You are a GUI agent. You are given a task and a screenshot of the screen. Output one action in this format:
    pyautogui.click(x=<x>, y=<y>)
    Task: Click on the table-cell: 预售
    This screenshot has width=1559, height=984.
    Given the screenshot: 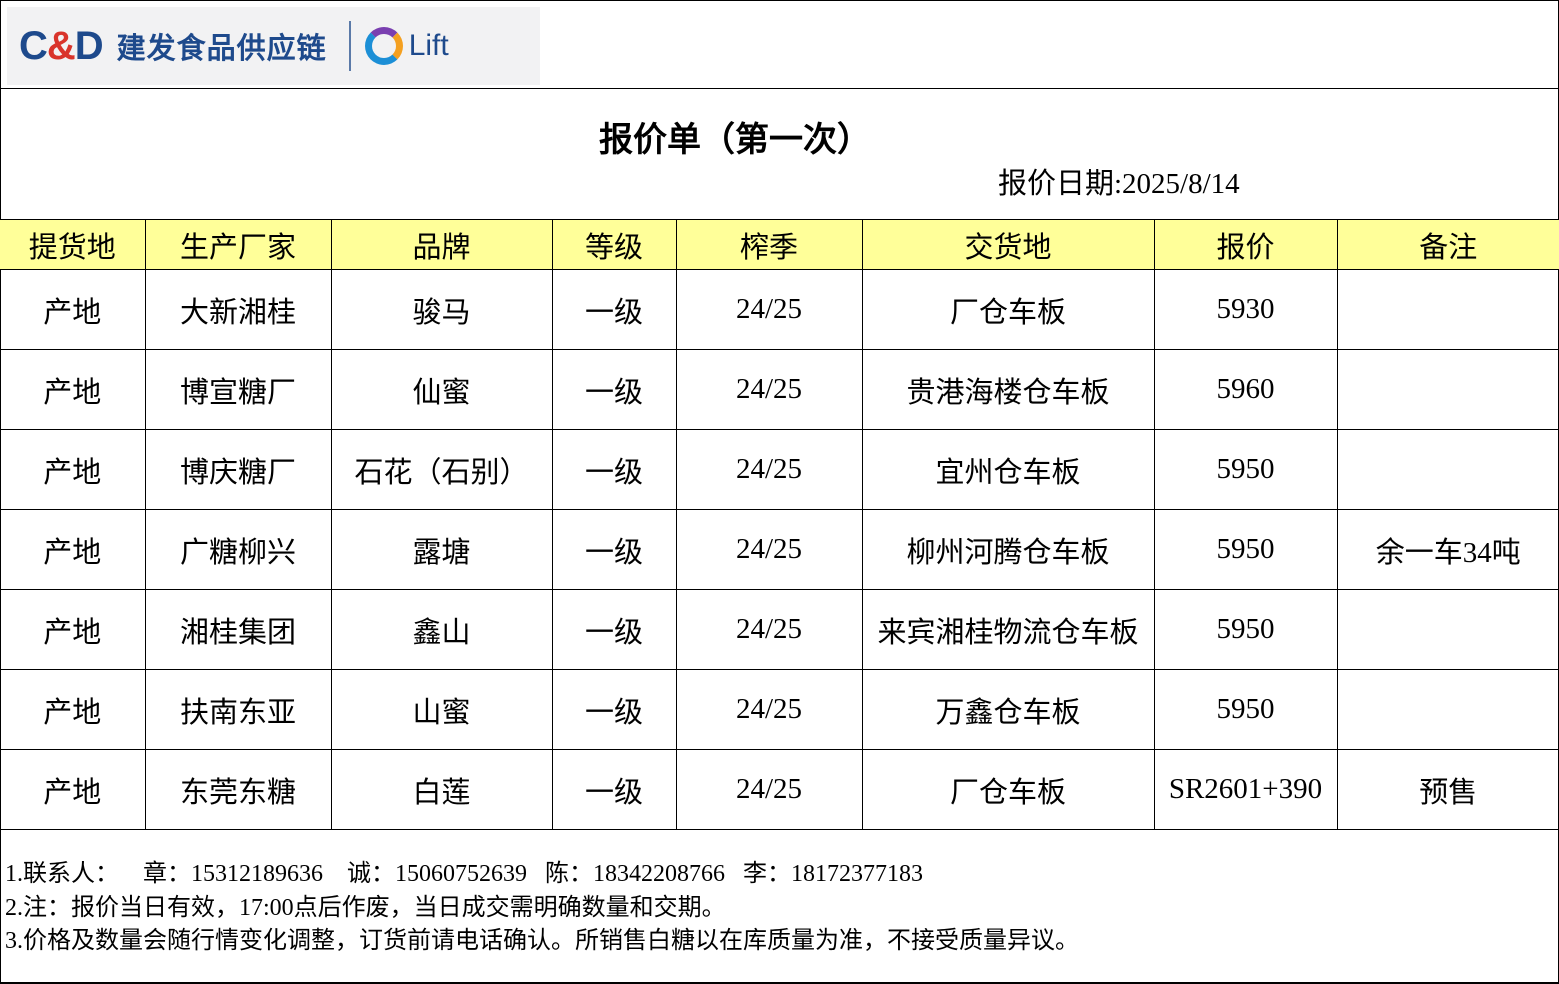 What is the action you would take?
    pyautogui.click(x=1447, y=789)
    